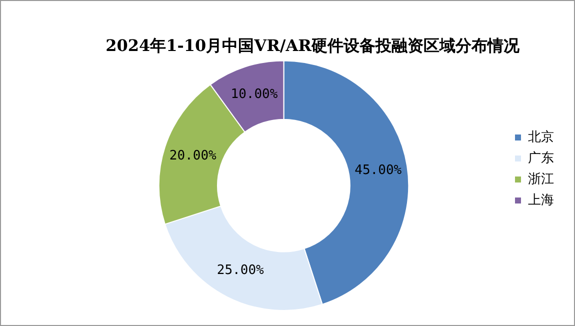  I want to click on data-label: 20.00%, so click(193, 156).